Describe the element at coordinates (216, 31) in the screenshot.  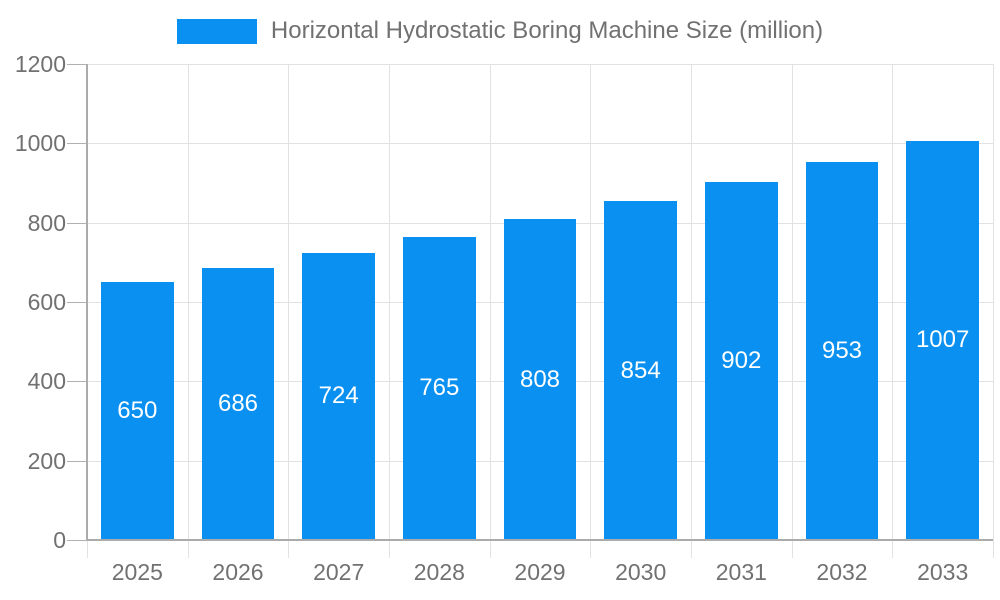
I see `legend-swatch-icon` at that location.